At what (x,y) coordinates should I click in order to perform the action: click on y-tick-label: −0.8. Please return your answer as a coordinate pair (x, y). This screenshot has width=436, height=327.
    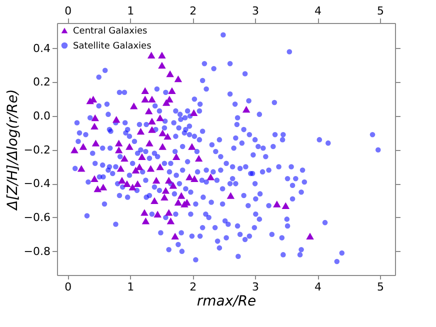
    Looking at the image, I should click on (37, 251).